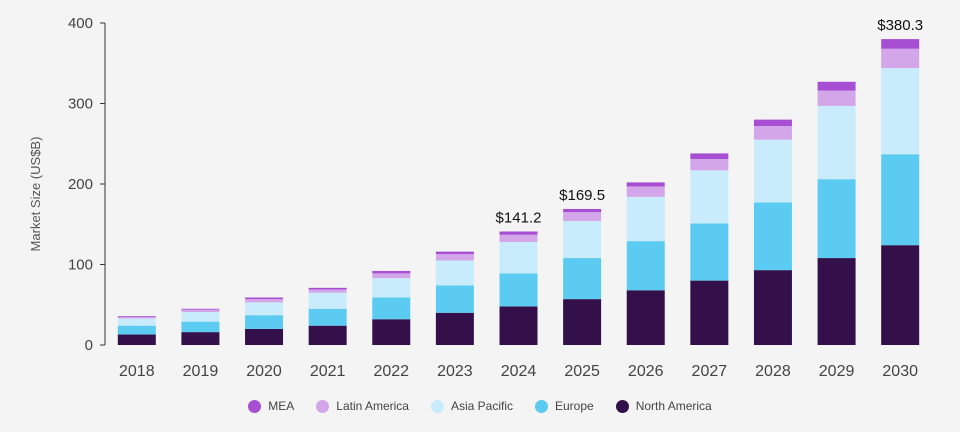  I want to click on legend-label: Latin America, so click(372, 406).